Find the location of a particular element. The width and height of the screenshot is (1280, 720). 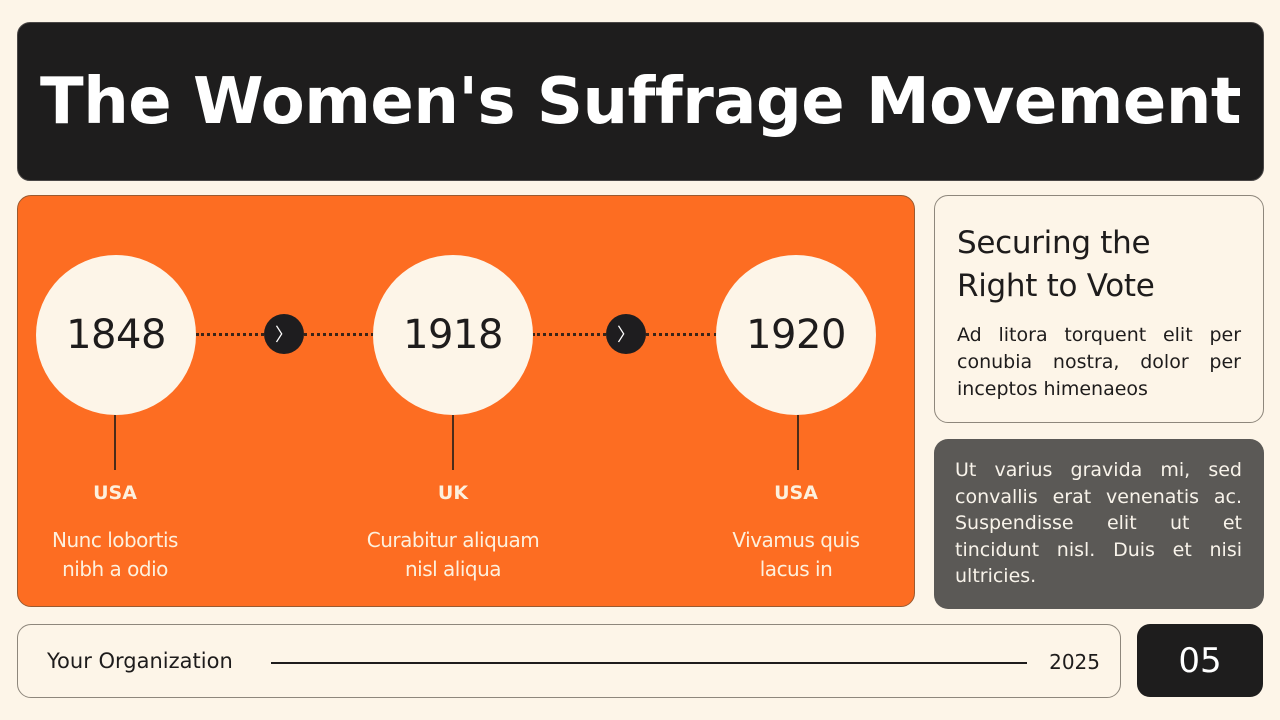

page-number-badge: 05 is located at coordinates (1200, 660).